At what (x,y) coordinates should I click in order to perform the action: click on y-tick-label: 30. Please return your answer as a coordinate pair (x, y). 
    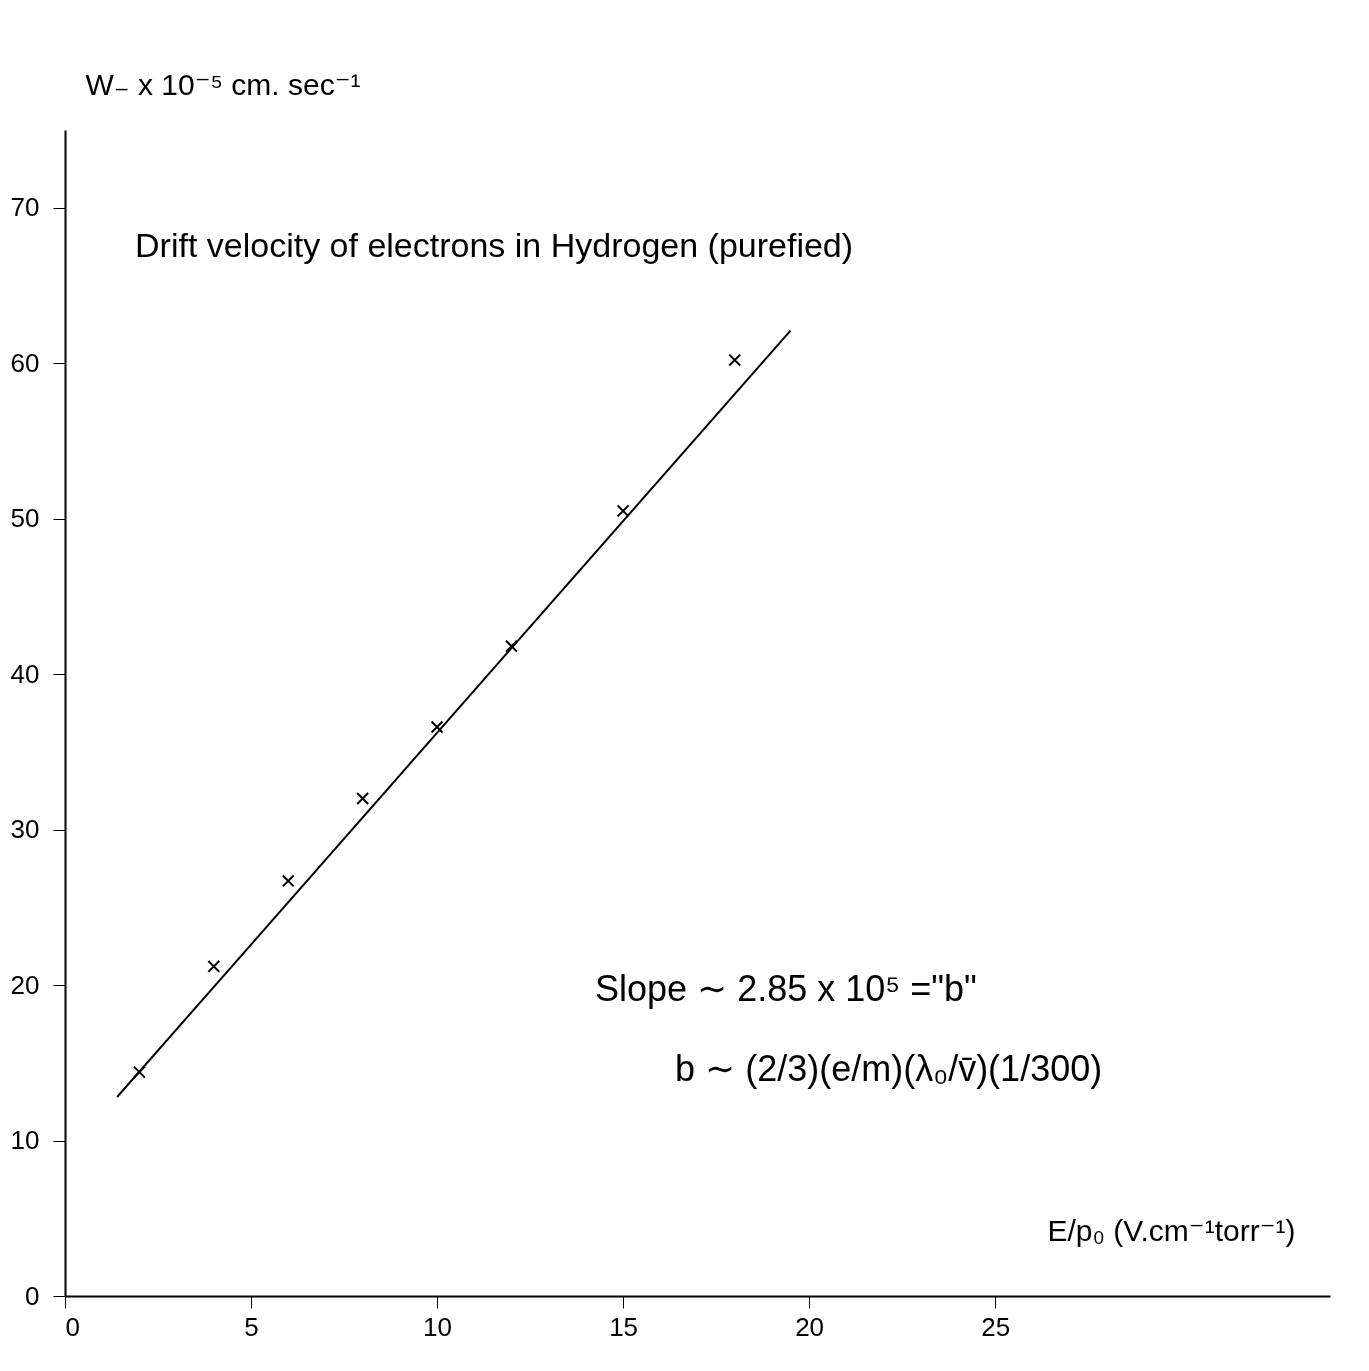
    Looking at the image, I should click on (25, 829).